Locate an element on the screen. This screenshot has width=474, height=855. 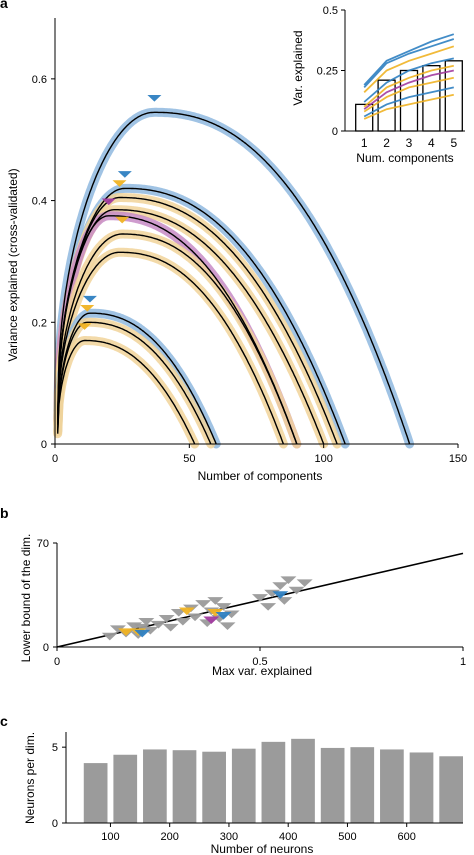
panel-b-x-tick-label: 0 is located at coordinates (57, 662).